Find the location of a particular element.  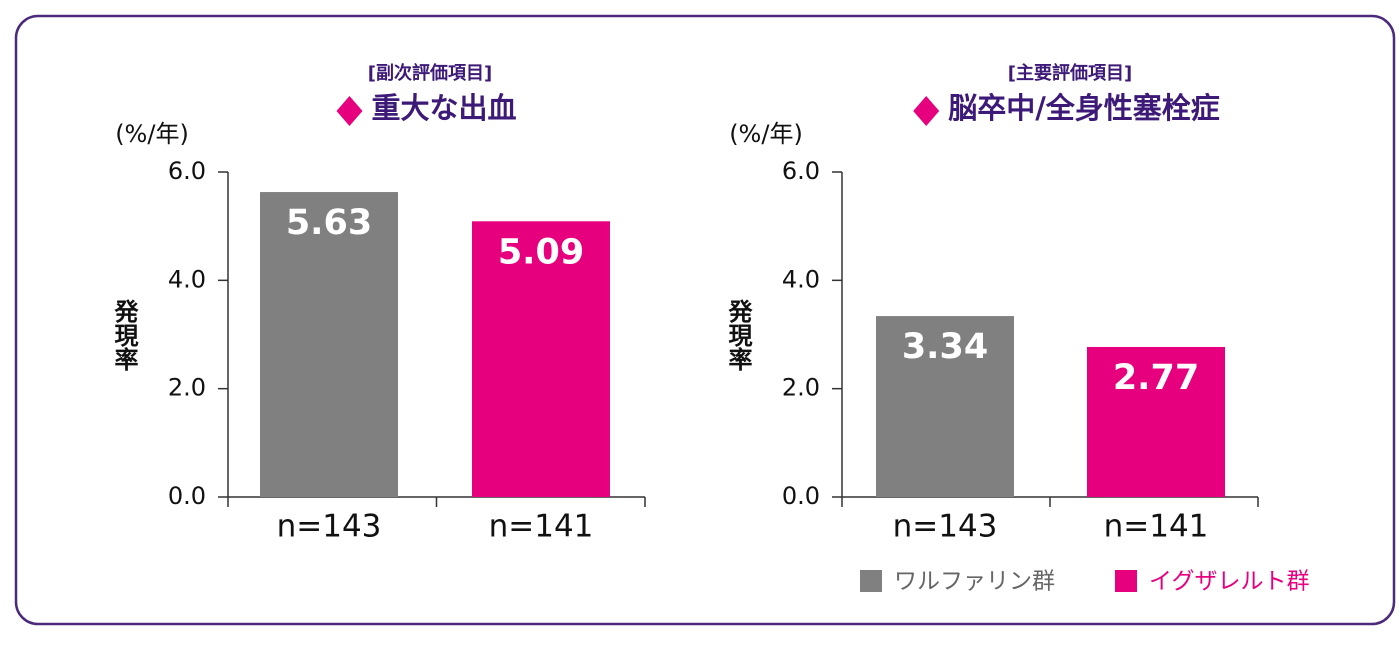

legend-label: イグザレルト群 is located at coordinates (1229, 582).